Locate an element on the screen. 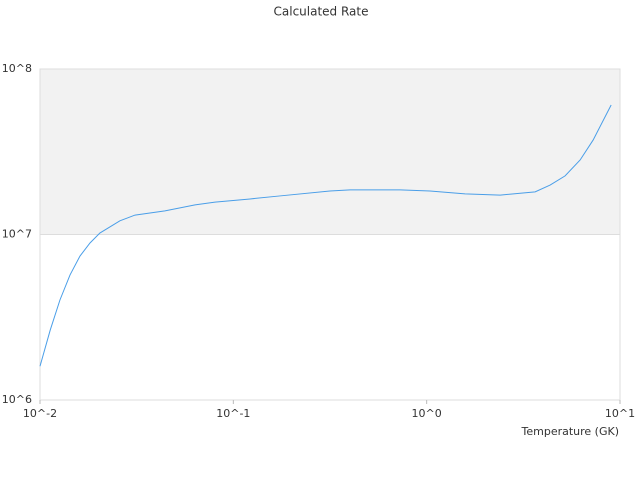 The image size is (640, 484). chart-title: Calculated Rate is located at coordinates (321, 12).